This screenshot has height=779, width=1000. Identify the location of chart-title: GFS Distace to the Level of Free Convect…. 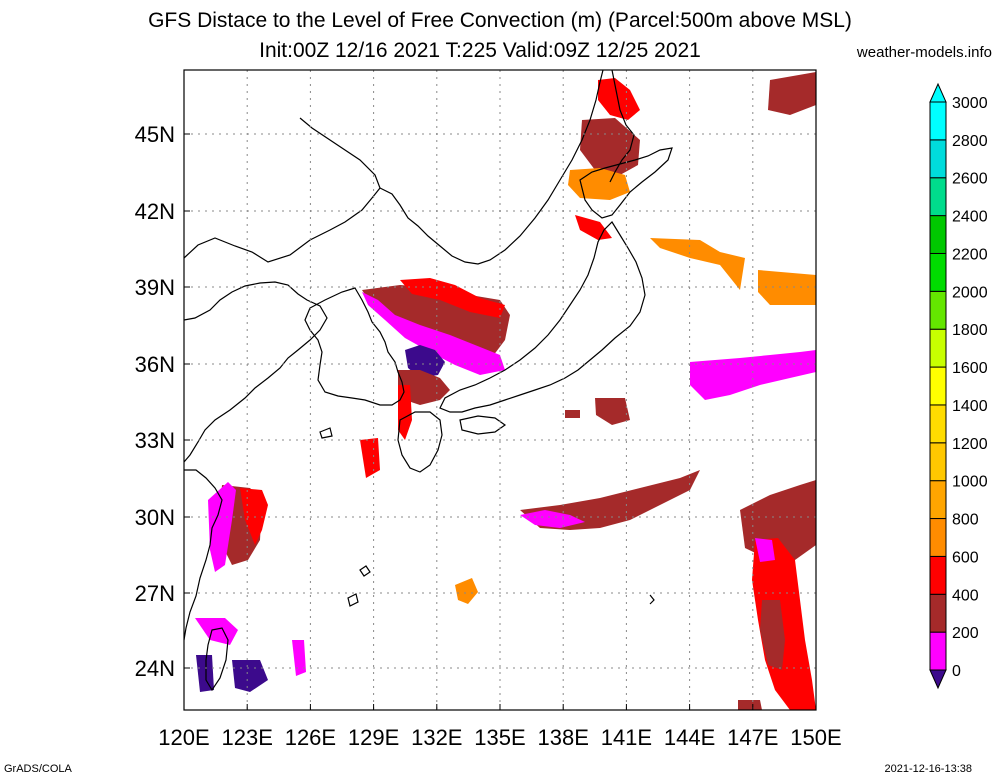
(500, 20).